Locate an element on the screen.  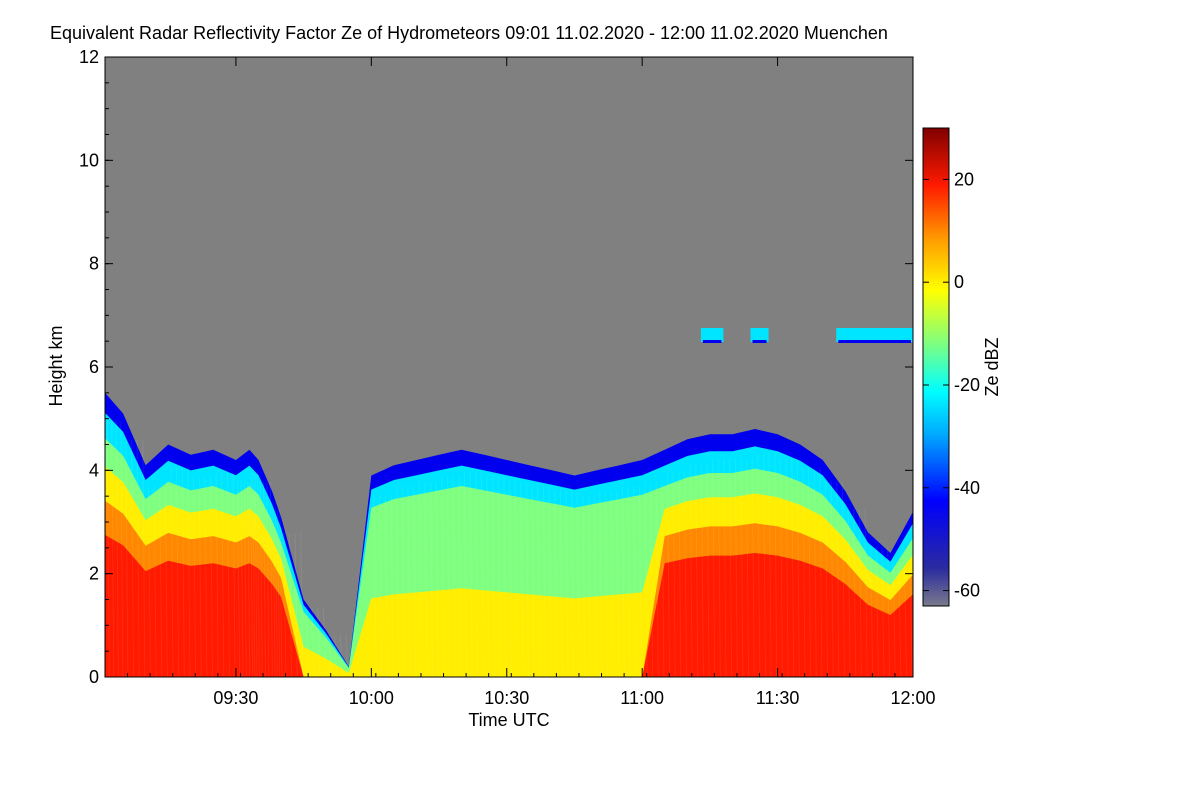
upper-cloud-echo is located at coordinates (712, 335).